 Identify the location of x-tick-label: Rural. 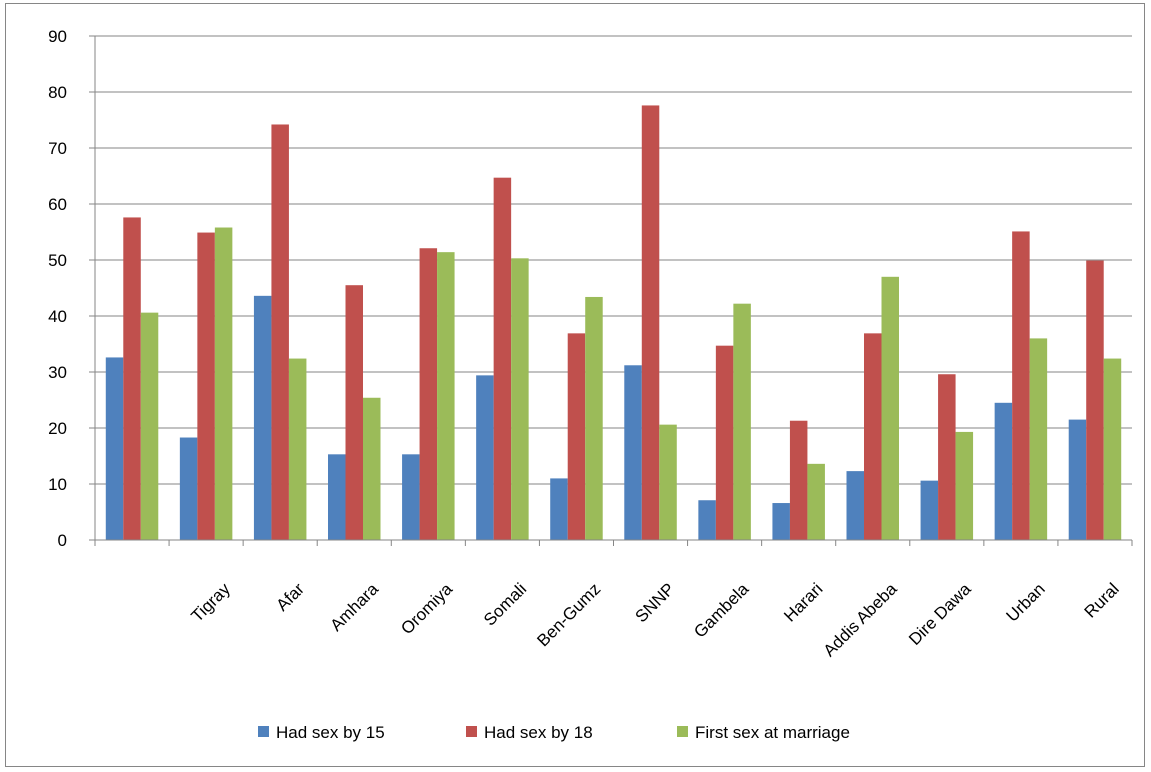
(1102, 600).